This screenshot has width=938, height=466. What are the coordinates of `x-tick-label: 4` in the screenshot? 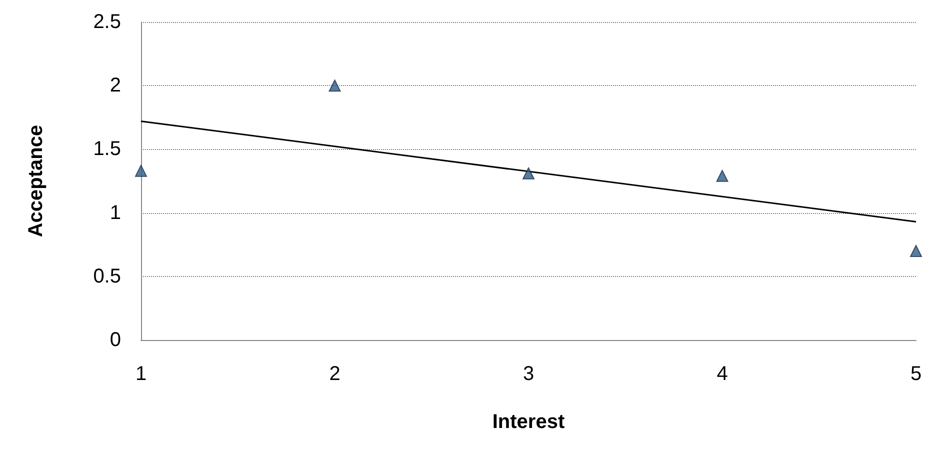 It's located at (722, 374).